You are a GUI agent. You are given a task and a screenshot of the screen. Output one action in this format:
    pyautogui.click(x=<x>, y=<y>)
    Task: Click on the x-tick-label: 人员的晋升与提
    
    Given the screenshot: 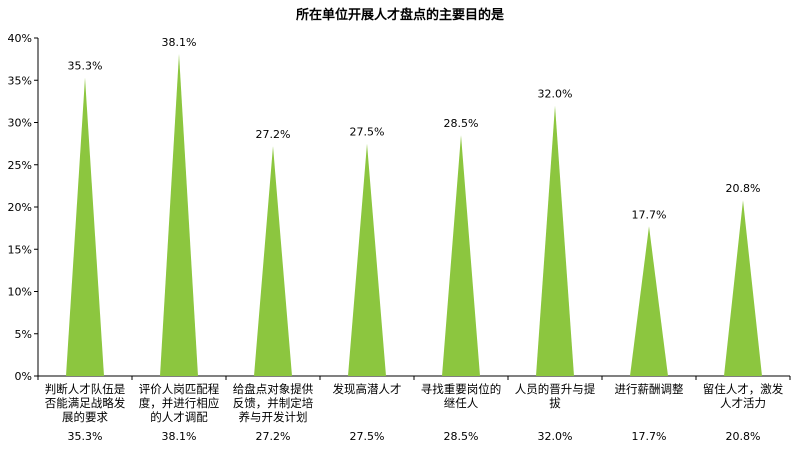 What is the action you would take?
    pyautogui.click(x=555, y=389)
    